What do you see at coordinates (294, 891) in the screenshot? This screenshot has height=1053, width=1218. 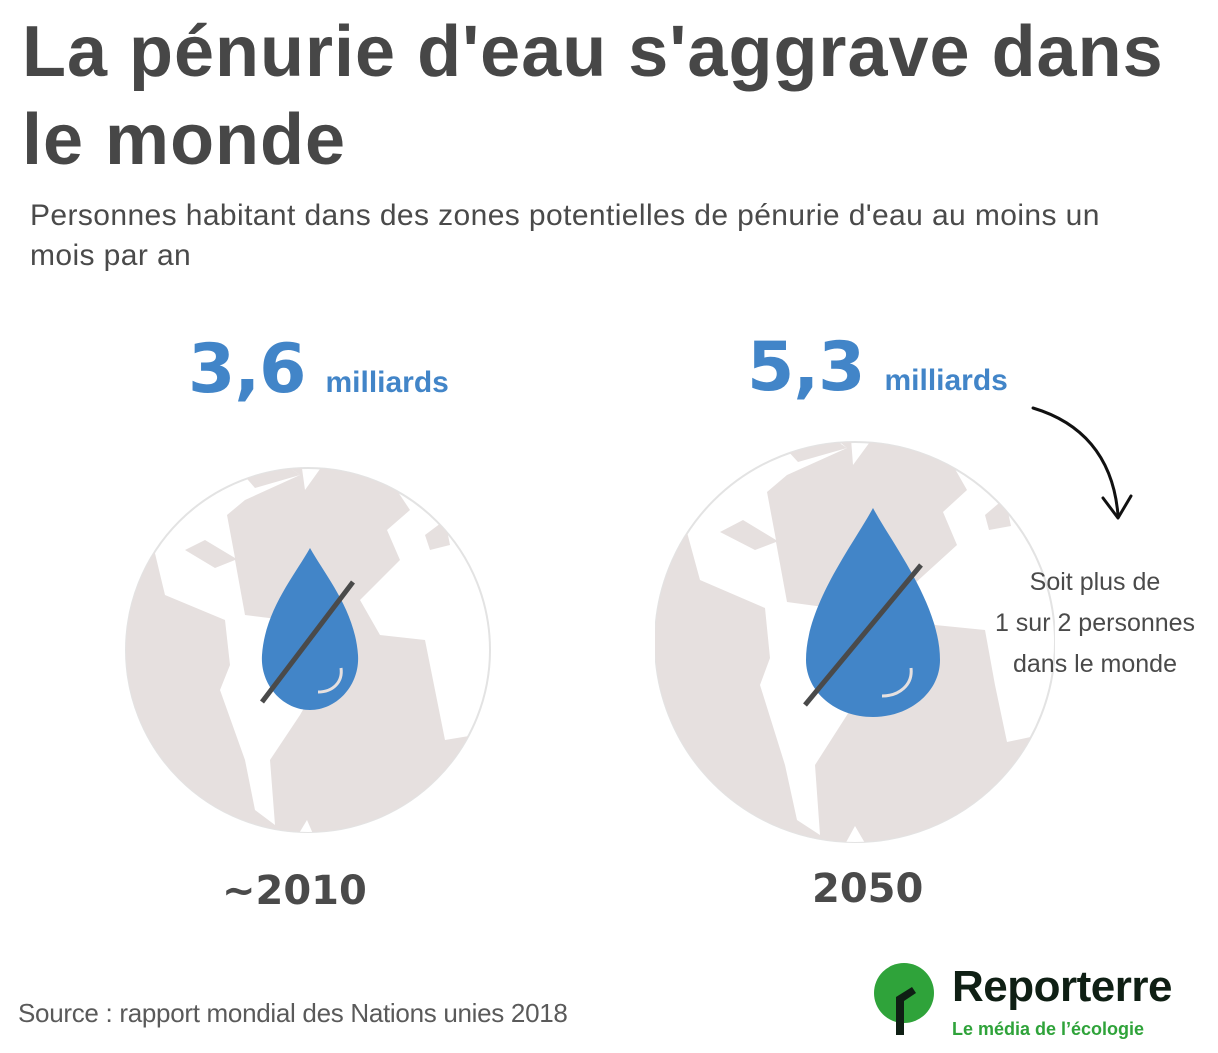 I see `year-label-2010: ~2010` at bounding box center [294, 891].